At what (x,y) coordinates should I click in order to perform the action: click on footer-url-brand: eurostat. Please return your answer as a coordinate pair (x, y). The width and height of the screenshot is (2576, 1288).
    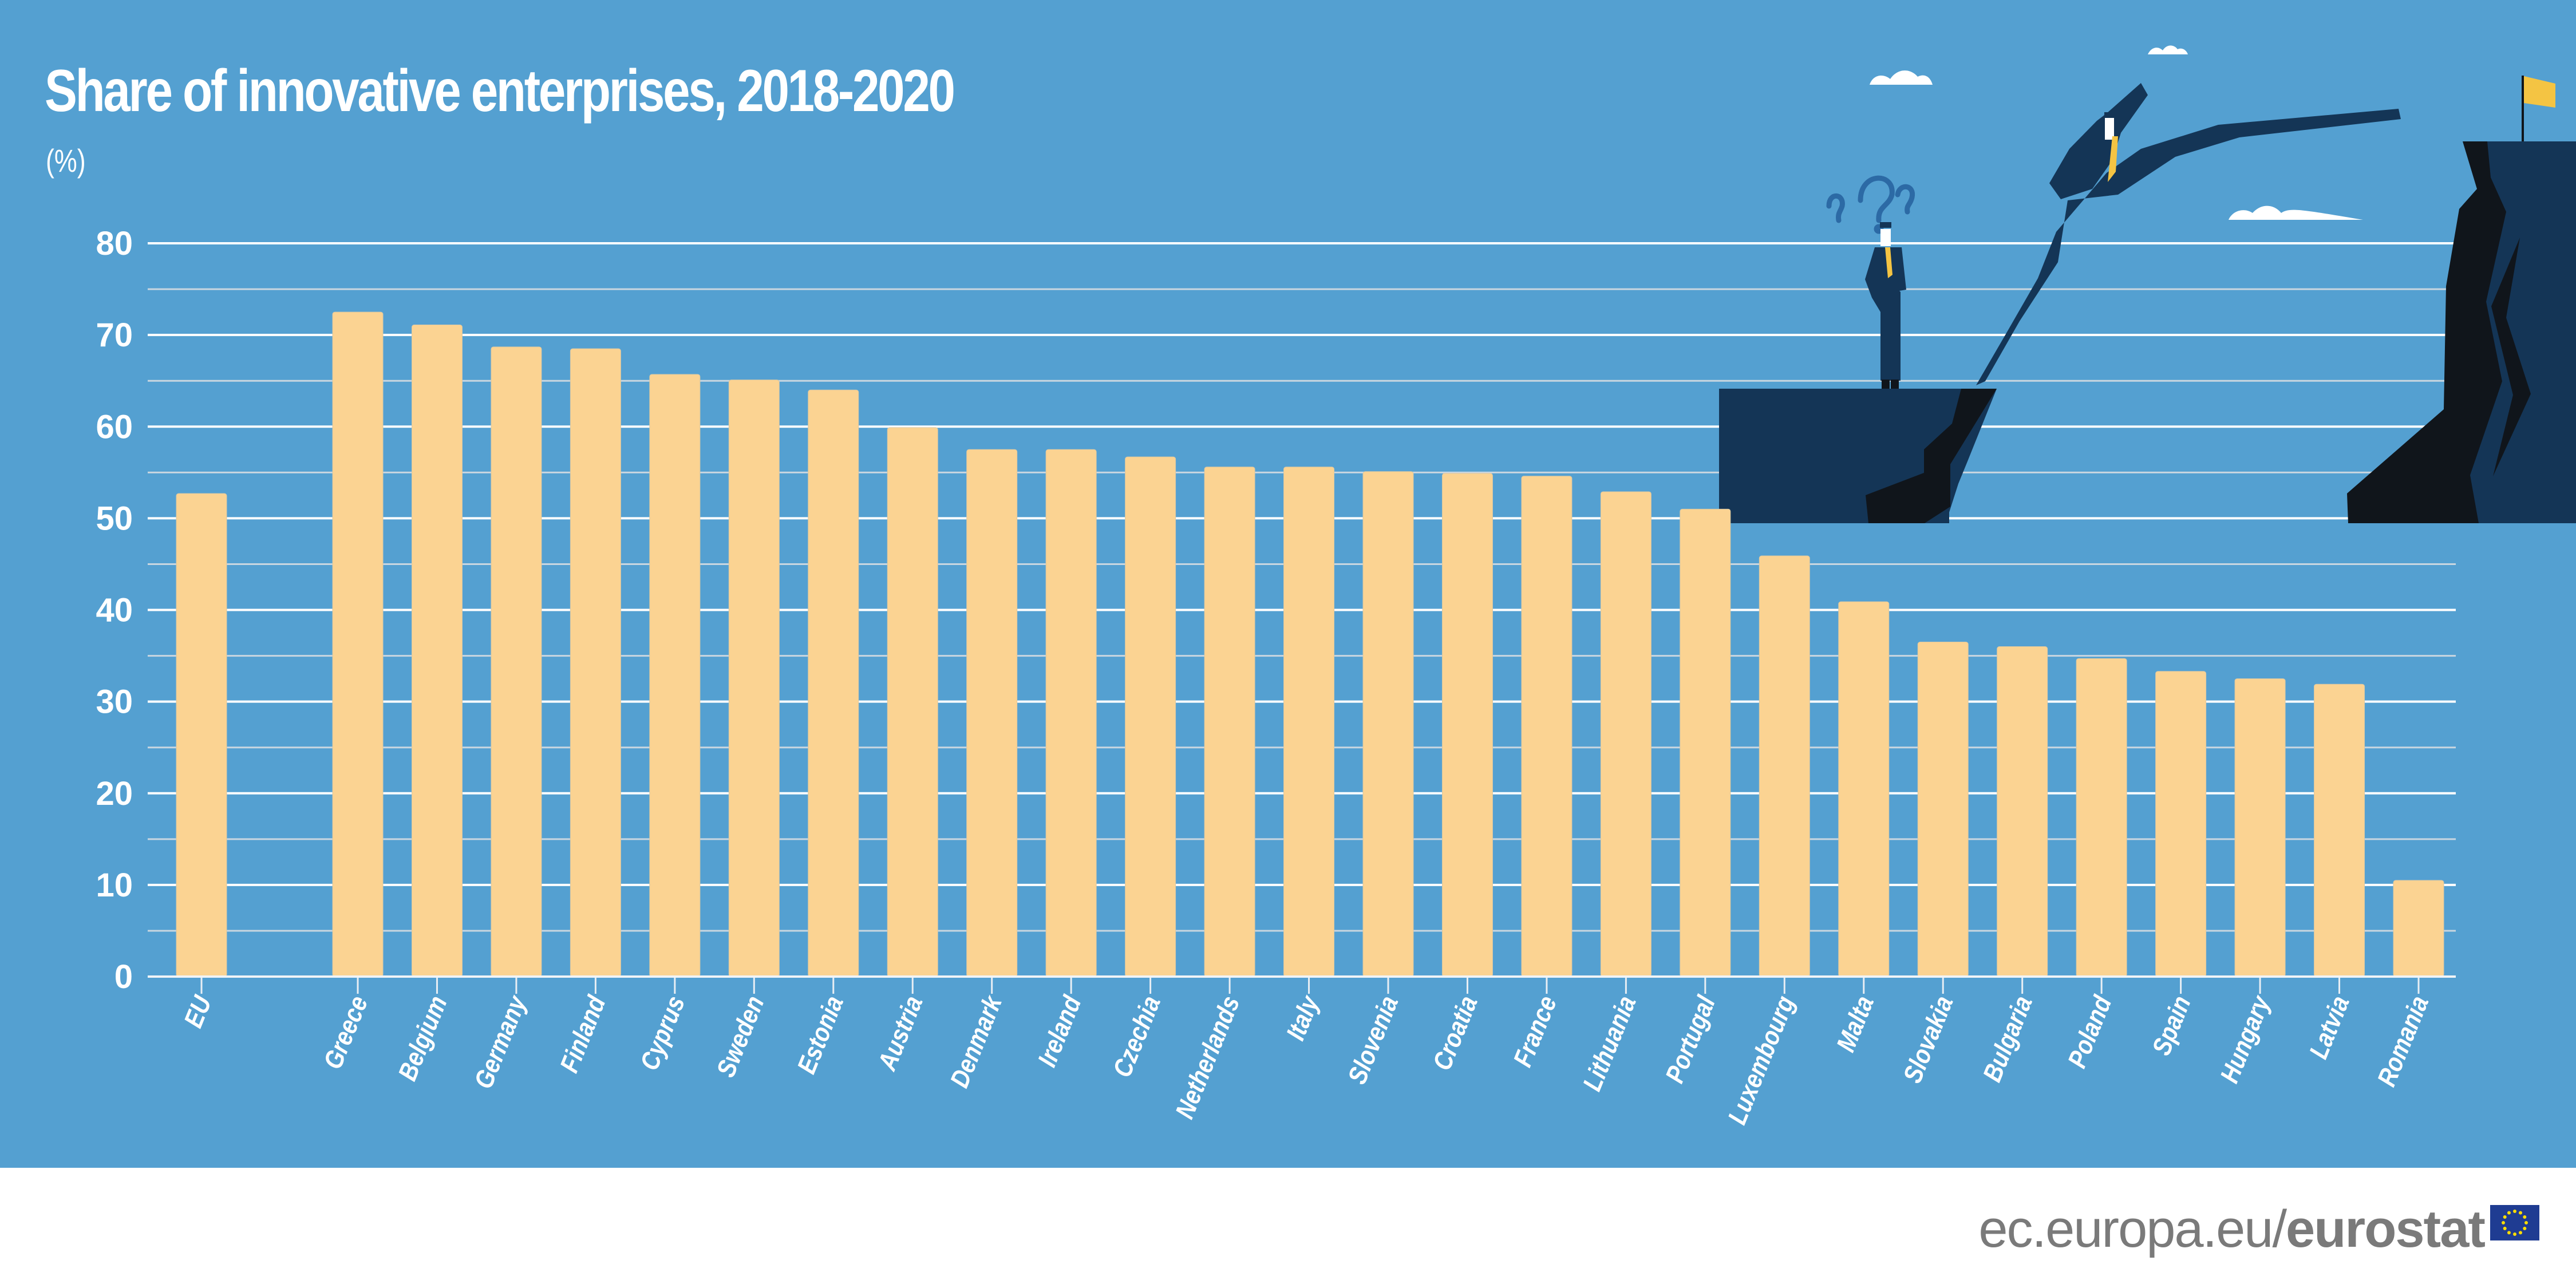
    Looking at the image, I should click on (2386, 1229).